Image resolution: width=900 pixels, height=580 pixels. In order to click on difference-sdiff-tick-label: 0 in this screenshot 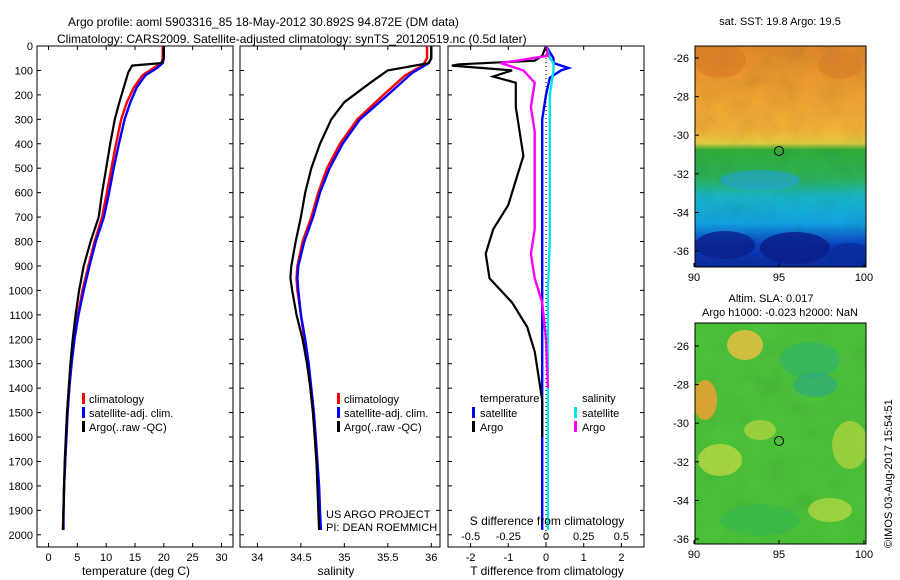, I will do `click(546, 537)`.